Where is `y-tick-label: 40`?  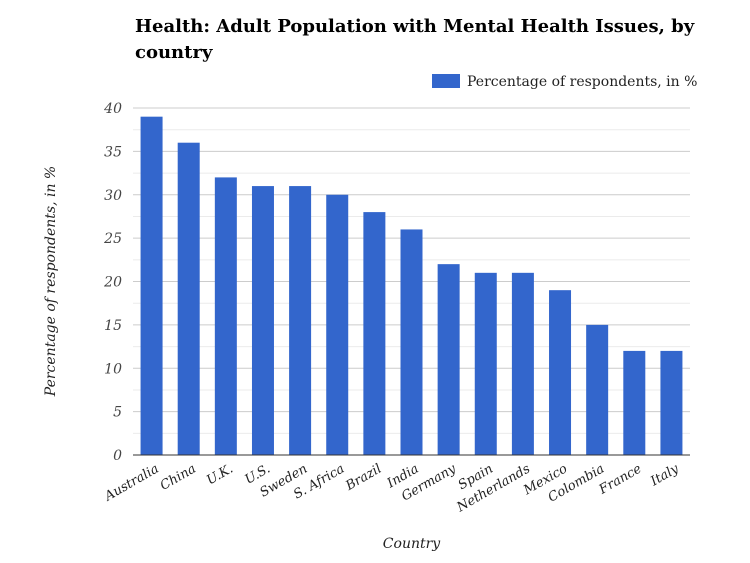
y-tick-label: 40 is located at coordinates (112, 109).